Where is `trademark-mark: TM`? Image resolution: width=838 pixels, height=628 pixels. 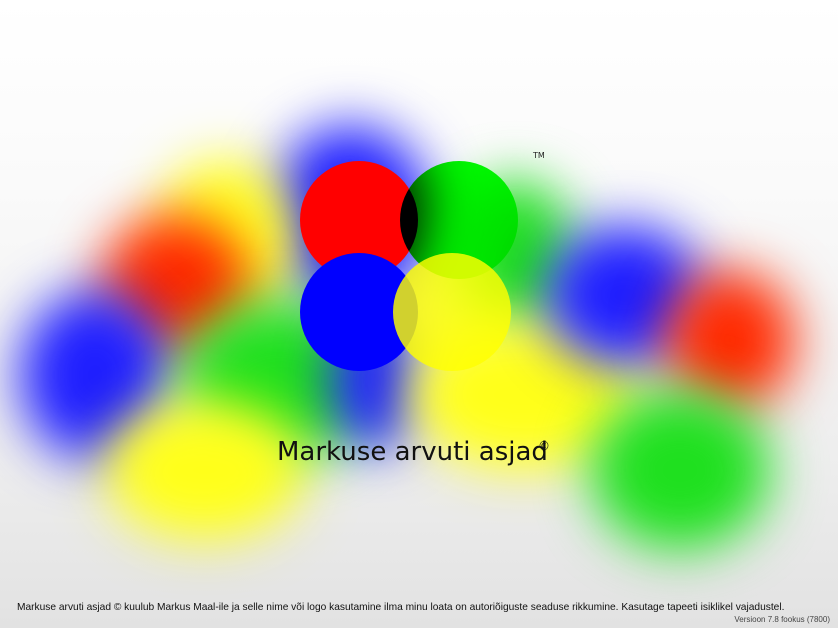
trademark-mark: TM is located at coordinates (539, 155).